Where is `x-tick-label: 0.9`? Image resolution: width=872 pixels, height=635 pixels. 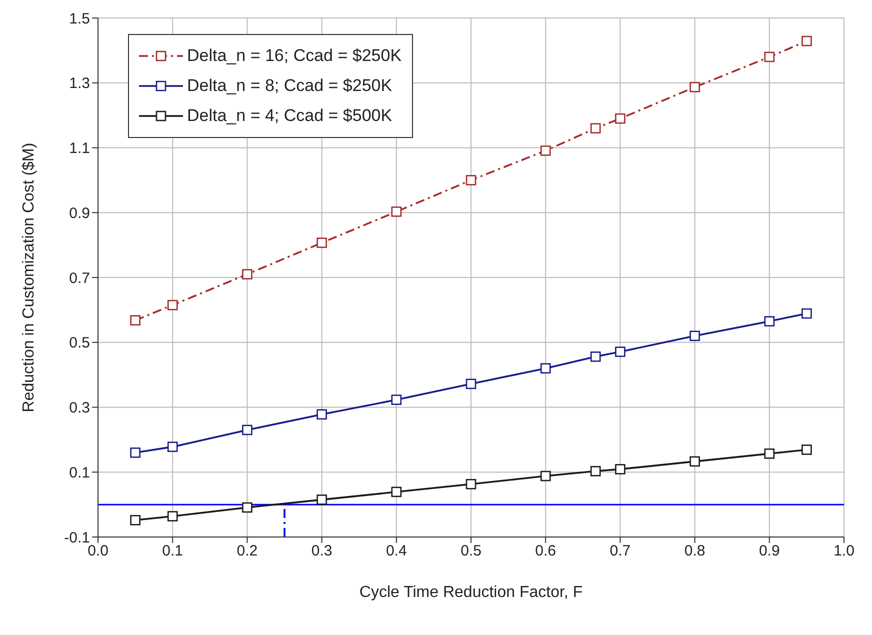
x-tick-label: 0.9 is located at coordinates (769, 551).